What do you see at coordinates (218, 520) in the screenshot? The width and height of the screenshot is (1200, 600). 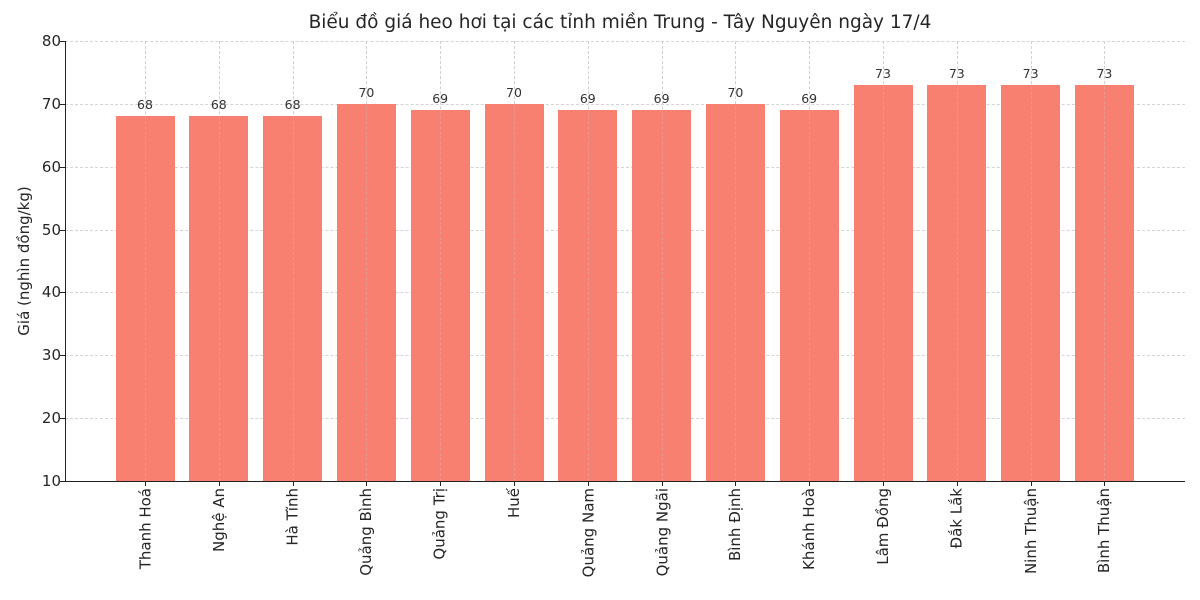 I see `x-tick-label: Nghệ An` at bounding box center [218, 520].